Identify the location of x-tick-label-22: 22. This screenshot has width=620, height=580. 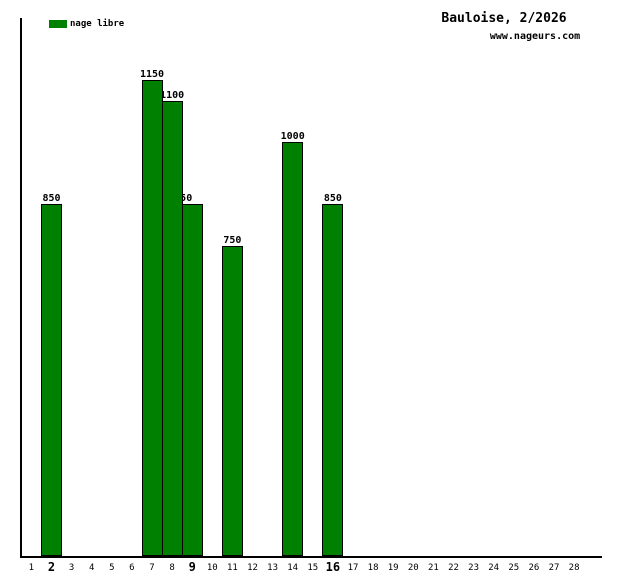
(453, 568).